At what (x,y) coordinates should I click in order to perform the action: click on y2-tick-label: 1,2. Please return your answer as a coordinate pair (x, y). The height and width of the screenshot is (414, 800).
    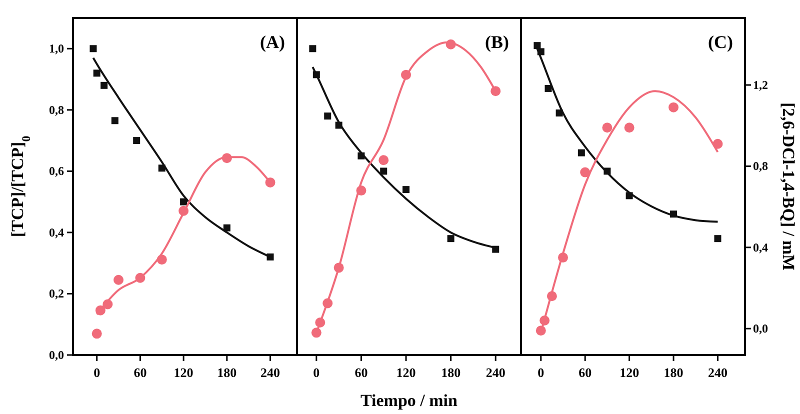
    Looking at the image, I should click on (760, 85).